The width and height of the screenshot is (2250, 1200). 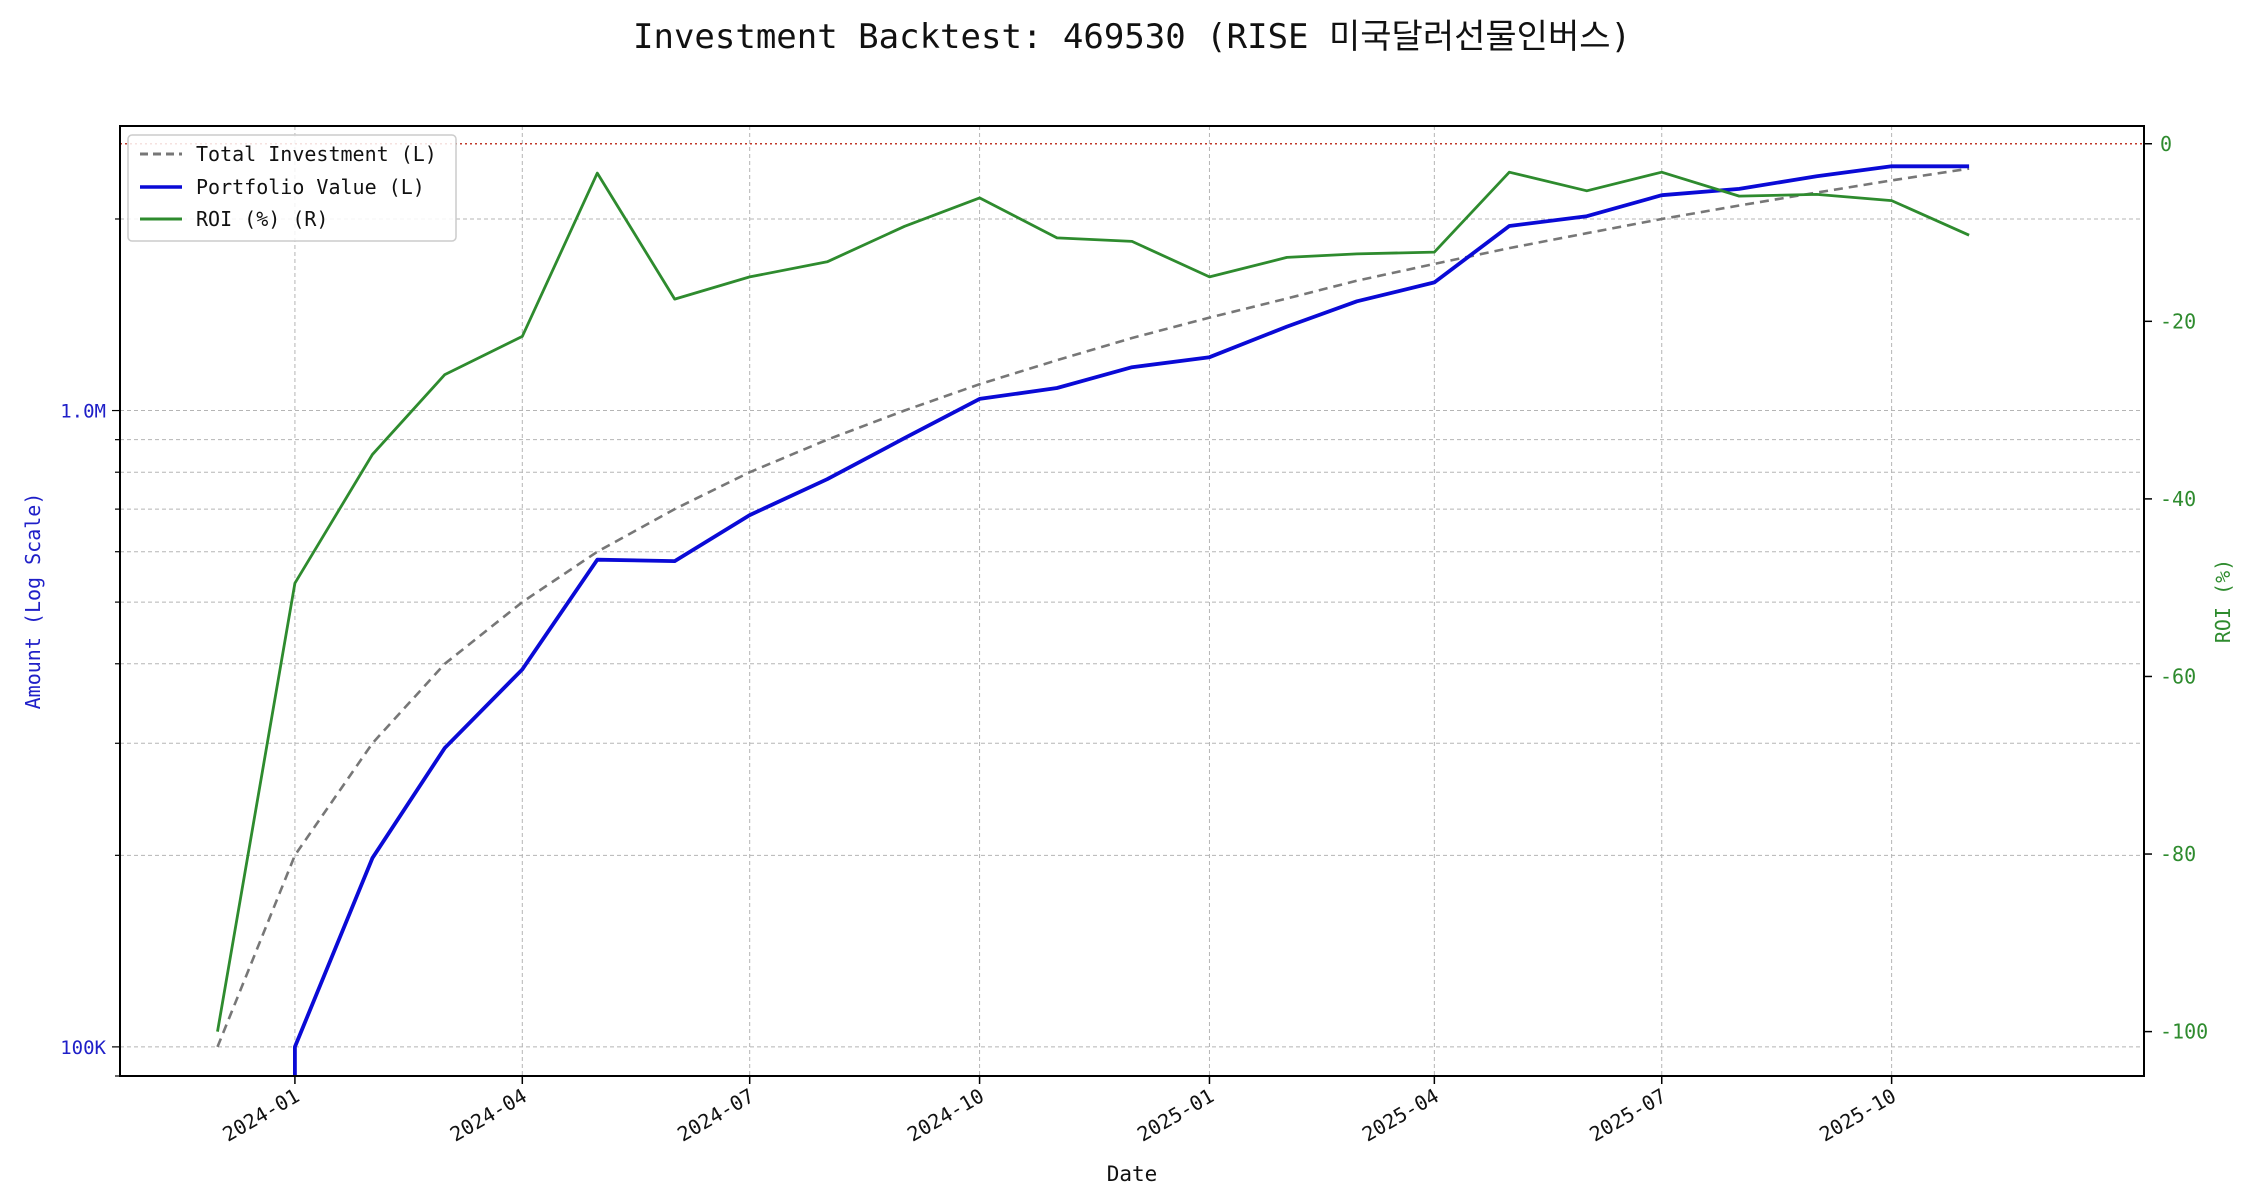 I want to click on x-tick-label: 2024-10, so click(x=945, y=1115).